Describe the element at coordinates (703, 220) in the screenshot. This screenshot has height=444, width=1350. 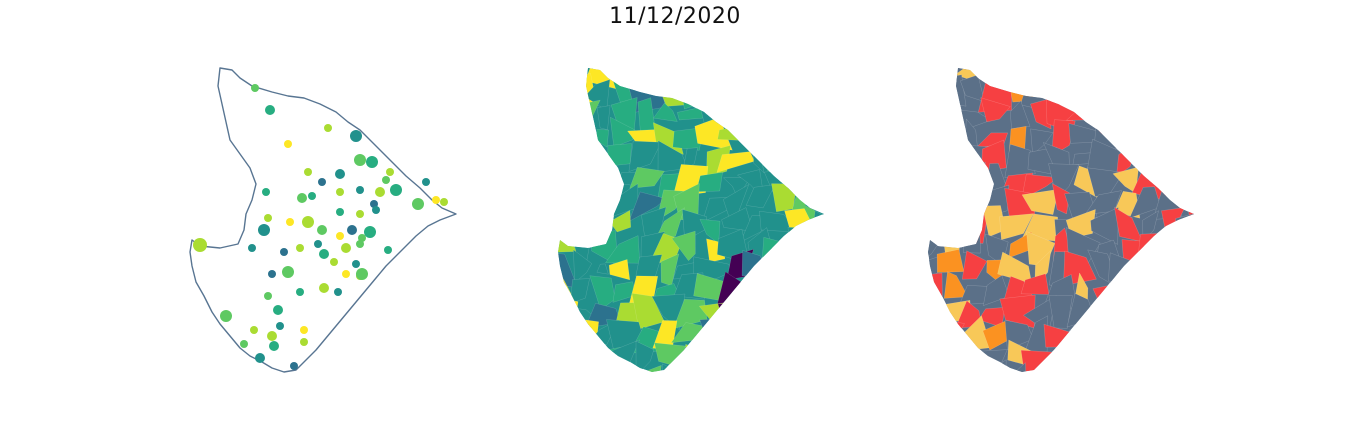
I see `region-group` at that location.